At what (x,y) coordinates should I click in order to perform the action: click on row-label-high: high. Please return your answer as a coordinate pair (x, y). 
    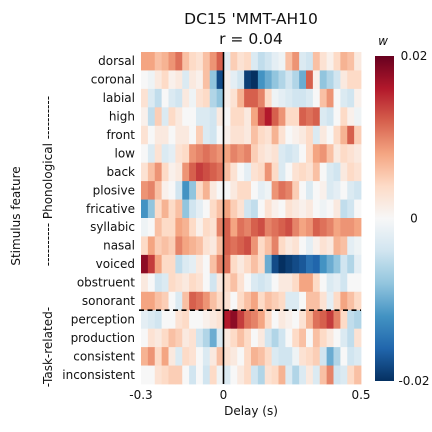
    Looking at the image, I should click on (122, 117).